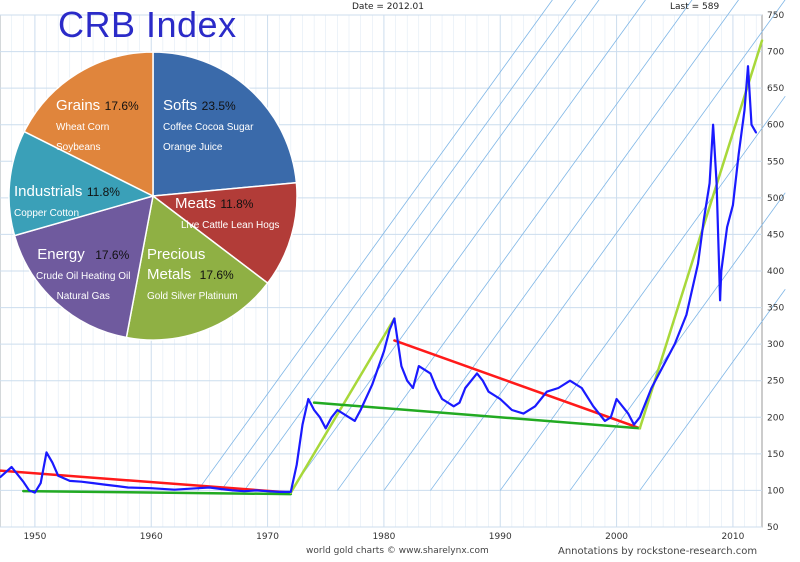  I want to click on slice-label-industrials: Industrials 11.8% Copper Cotton, so click(67, 202).